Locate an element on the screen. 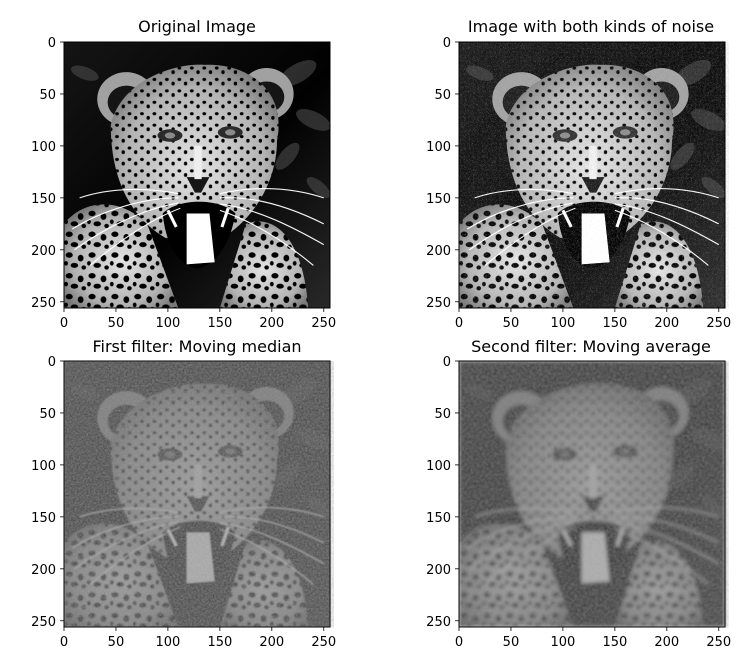  average-filtered-image is located at coordinates (594, 494).